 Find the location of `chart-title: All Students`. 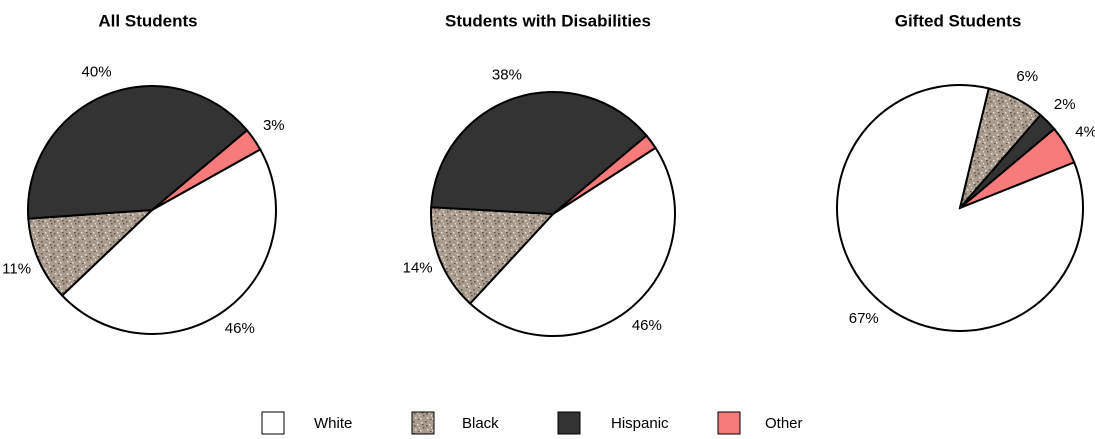

chart-title: All Students is located at coordinates (147, 20).